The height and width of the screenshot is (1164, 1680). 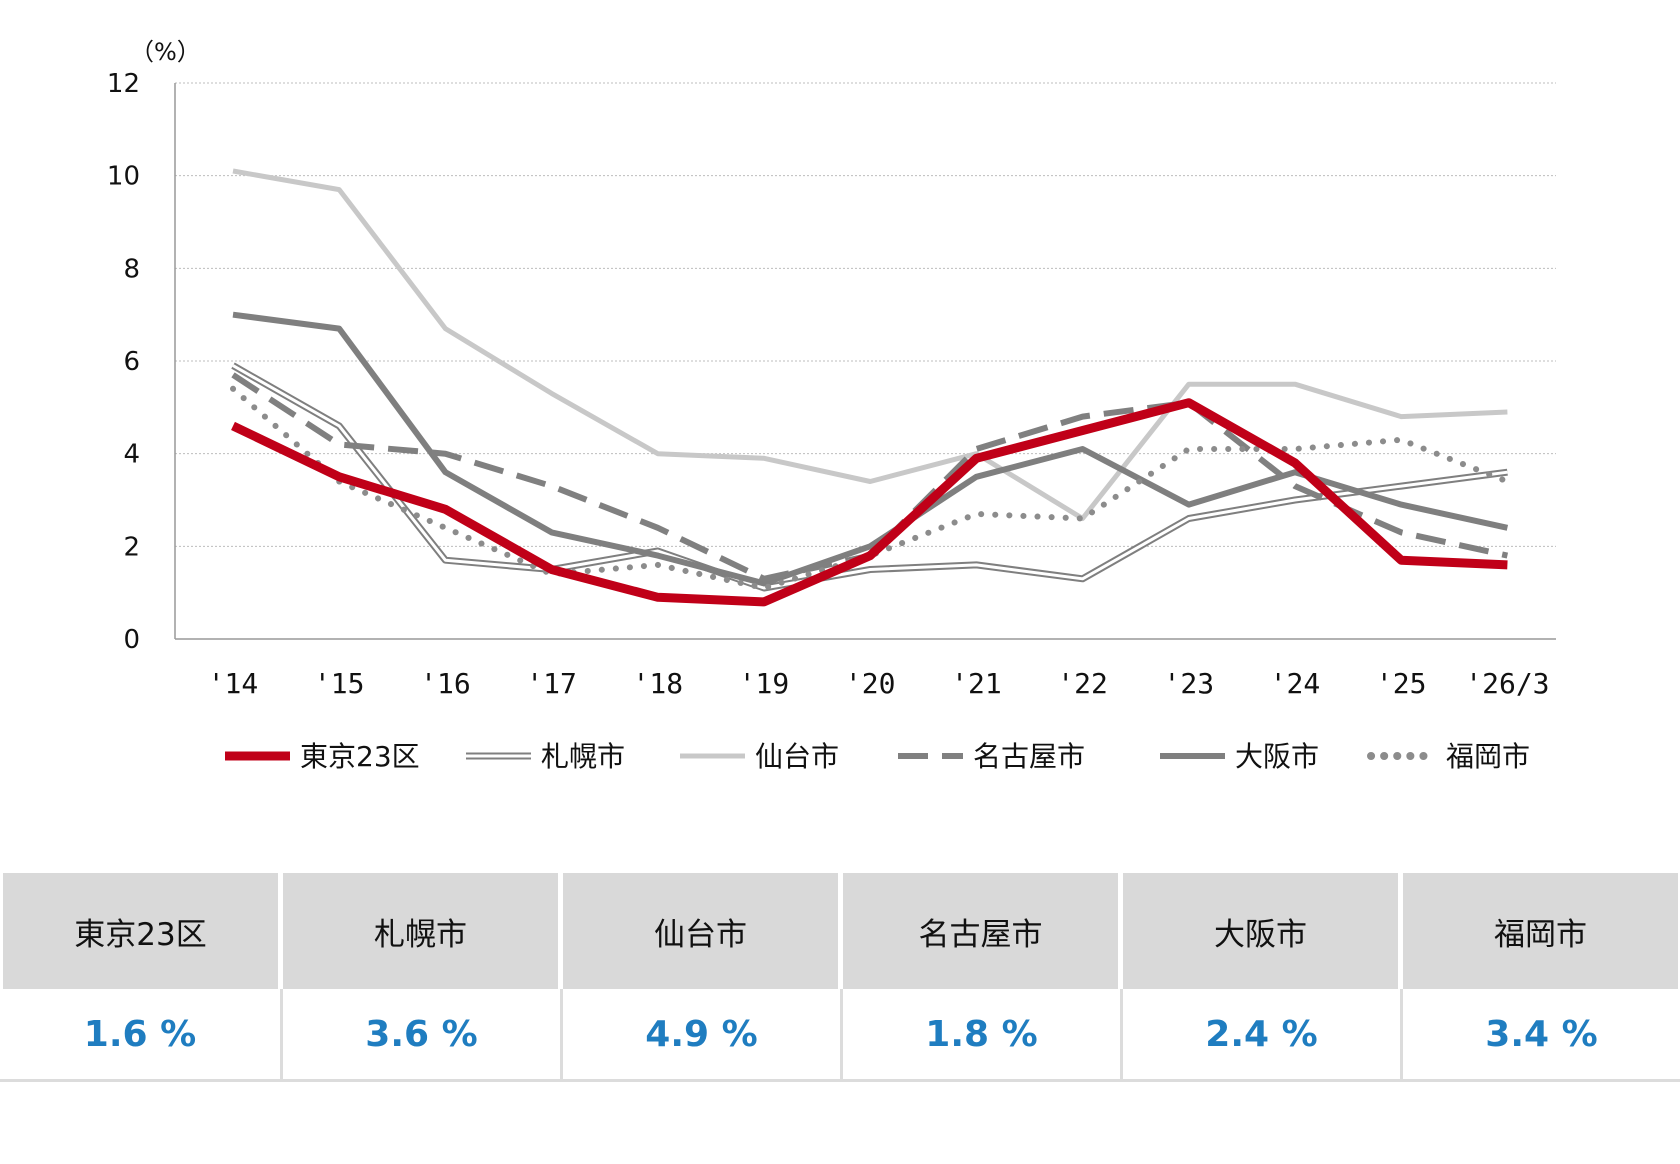 What do you see at coordinates (445, 683) in the screenshot?
I see `x-tick-label: '16` at bounding box center [445, 683].